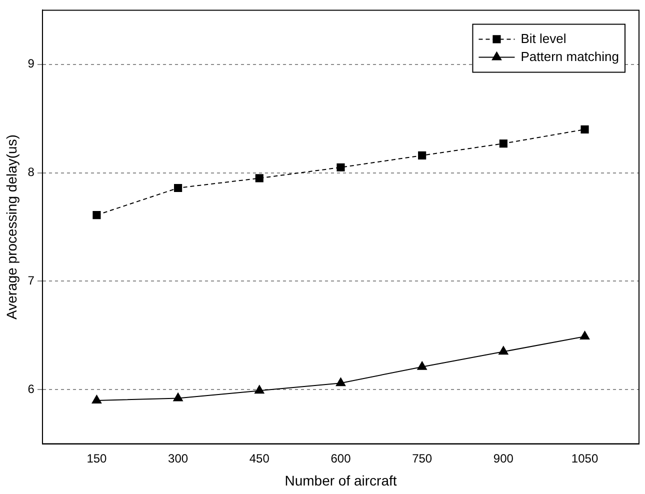  What do you see at coordinates (570, 56) in the screenshot?
I see `legend-label: Pattern matching` at bounding box center [570, 56].